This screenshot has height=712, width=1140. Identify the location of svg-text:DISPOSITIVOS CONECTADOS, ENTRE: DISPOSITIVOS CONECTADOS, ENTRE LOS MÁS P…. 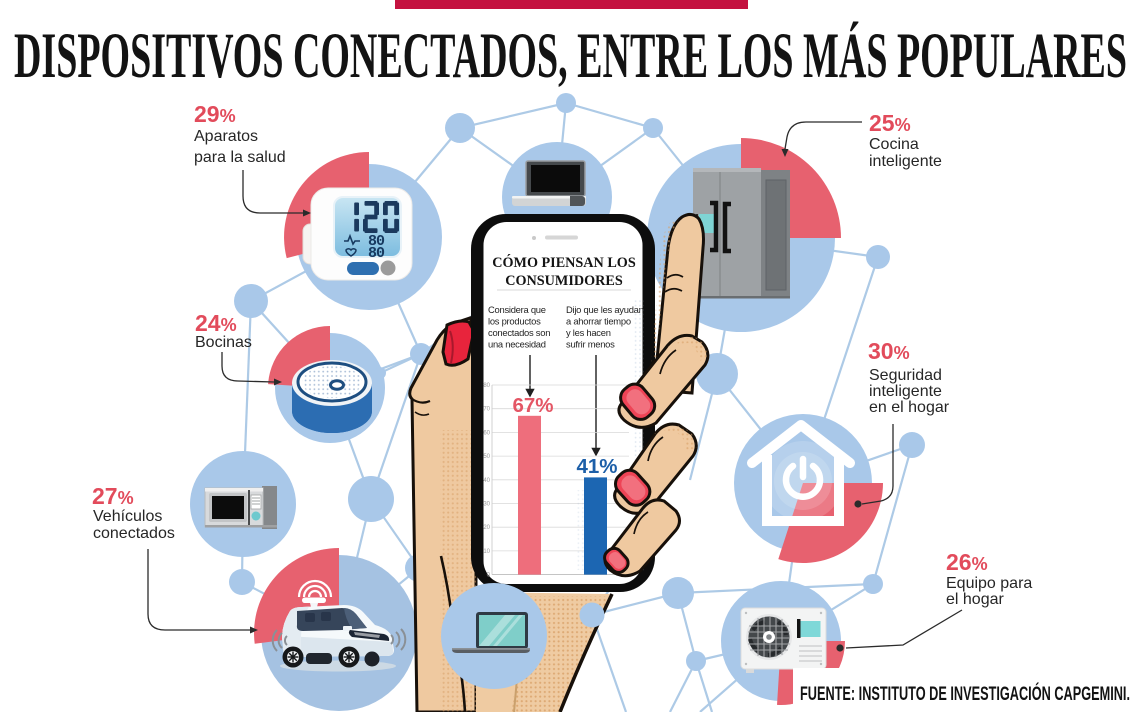
(570, 56).